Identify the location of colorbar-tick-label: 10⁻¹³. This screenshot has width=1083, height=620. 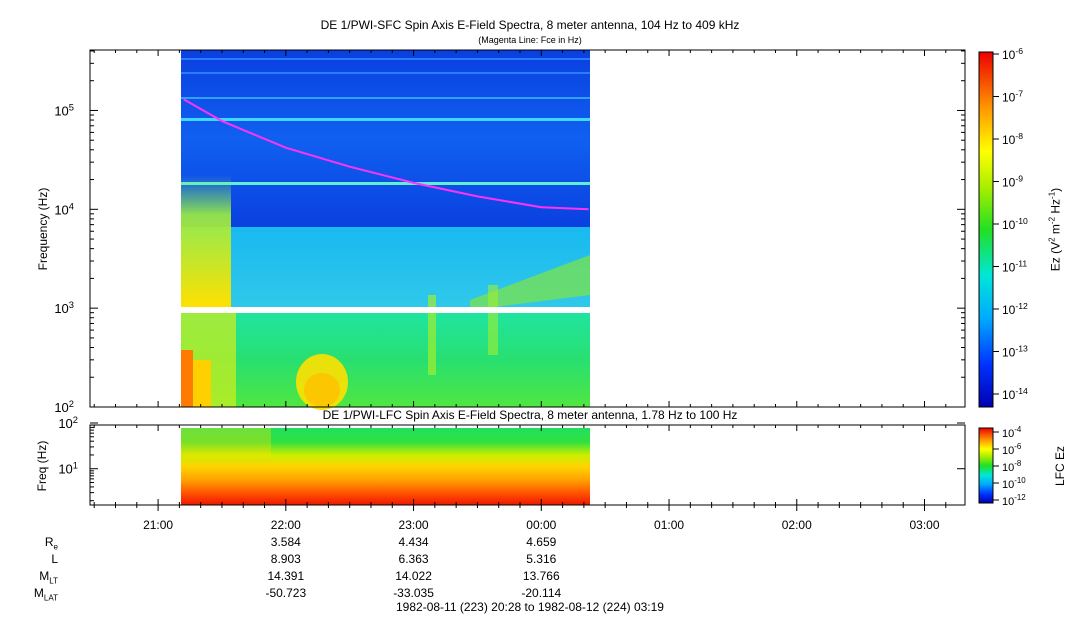
(1015, 352).